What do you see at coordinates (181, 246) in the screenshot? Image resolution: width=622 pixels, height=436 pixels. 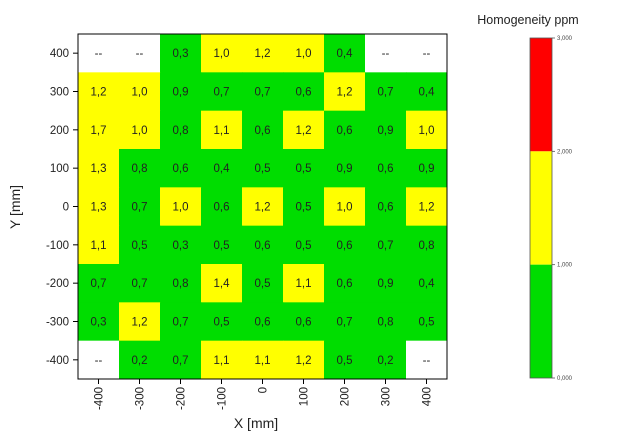 I see `cell-value-label: 0,3` at bounding box center [181, 246].